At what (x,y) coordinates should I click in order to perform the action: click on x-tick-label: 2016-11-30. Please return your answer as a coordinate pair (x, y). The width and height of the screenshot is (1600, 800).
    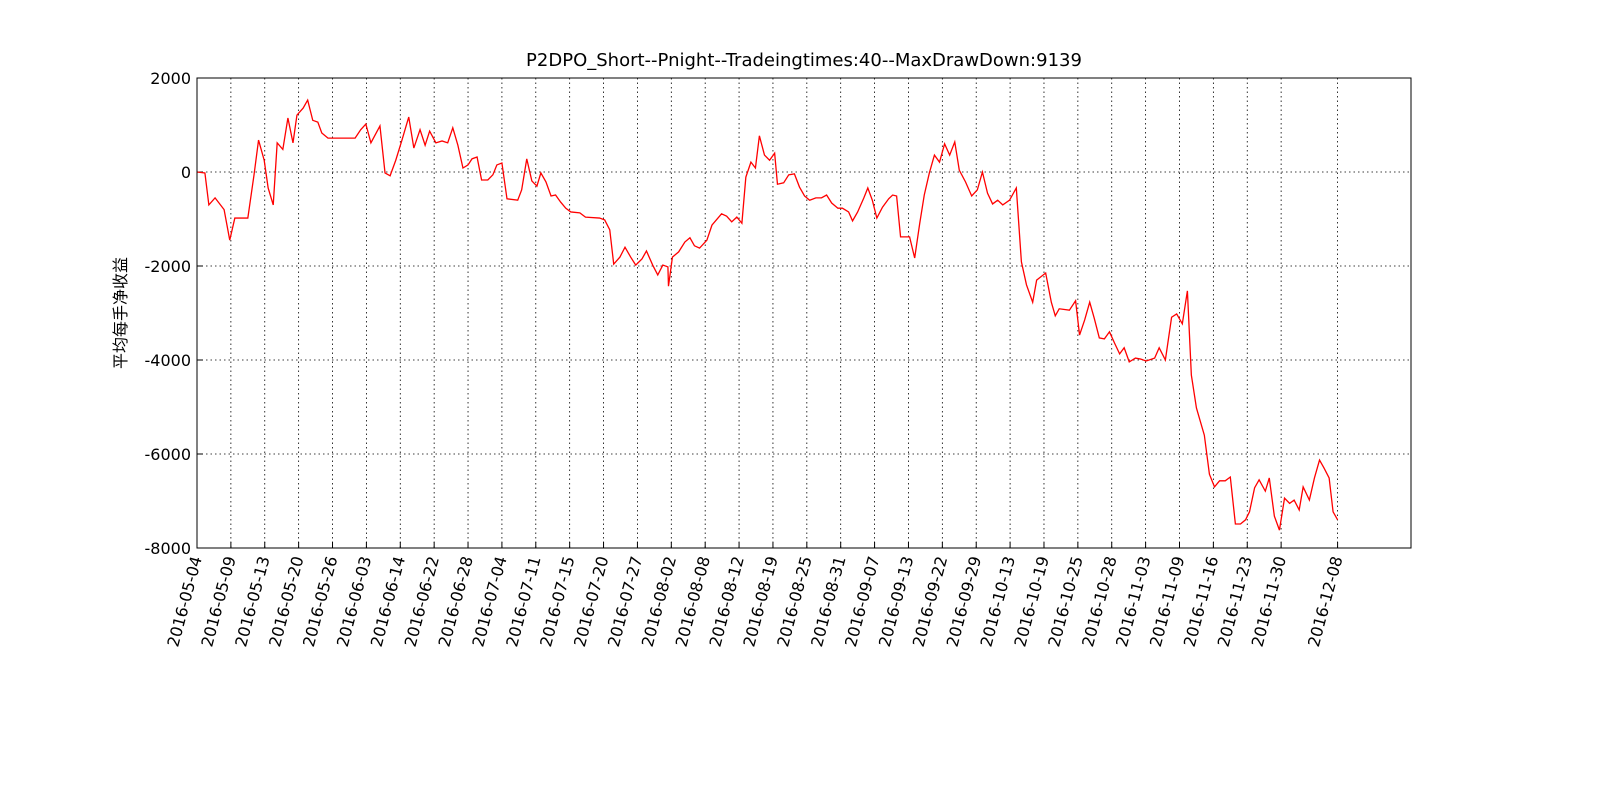
    Looking at the image, I should click on (1269, 601).